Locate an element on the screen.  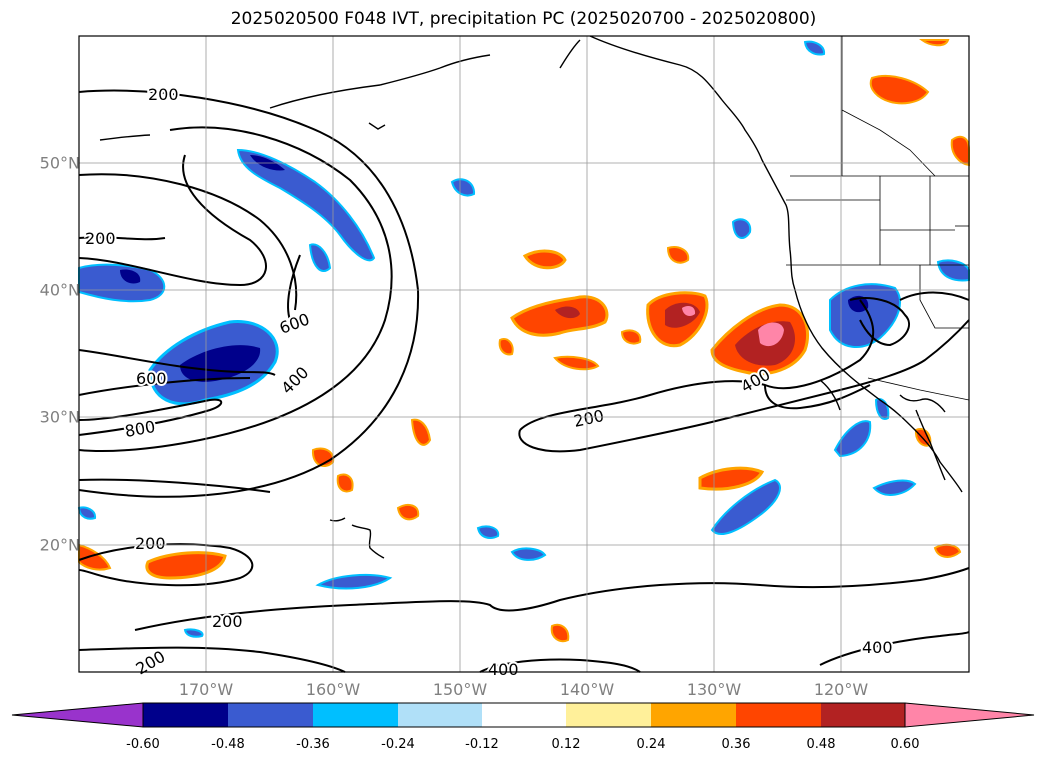
colorbar-tick: -0.24 is located at coordinates (398, 744).